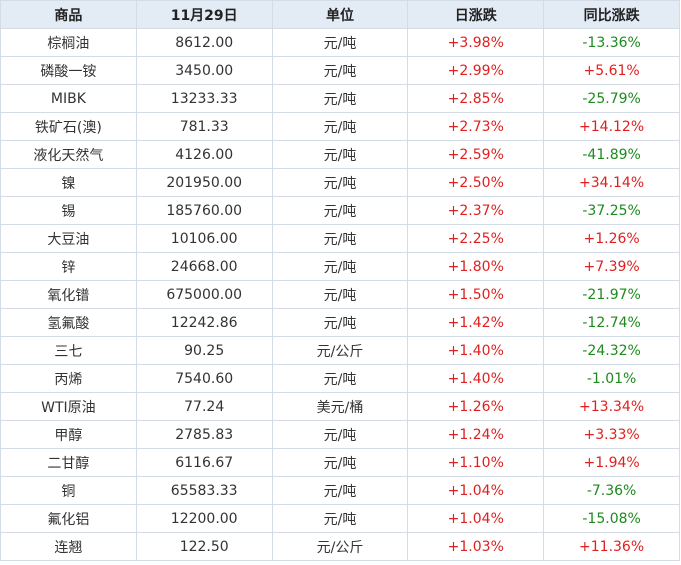 This screenshot has height=565, width=681. What do you see at coordinates (204, 378) in the screenshot?
I see `table-cell: 7540.60` at bounding box center [204, 378].